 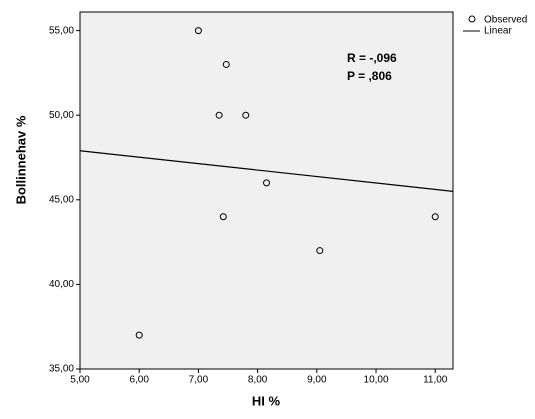 I want to click on x-tick-label: 11,00, so click(x=435, y=380).